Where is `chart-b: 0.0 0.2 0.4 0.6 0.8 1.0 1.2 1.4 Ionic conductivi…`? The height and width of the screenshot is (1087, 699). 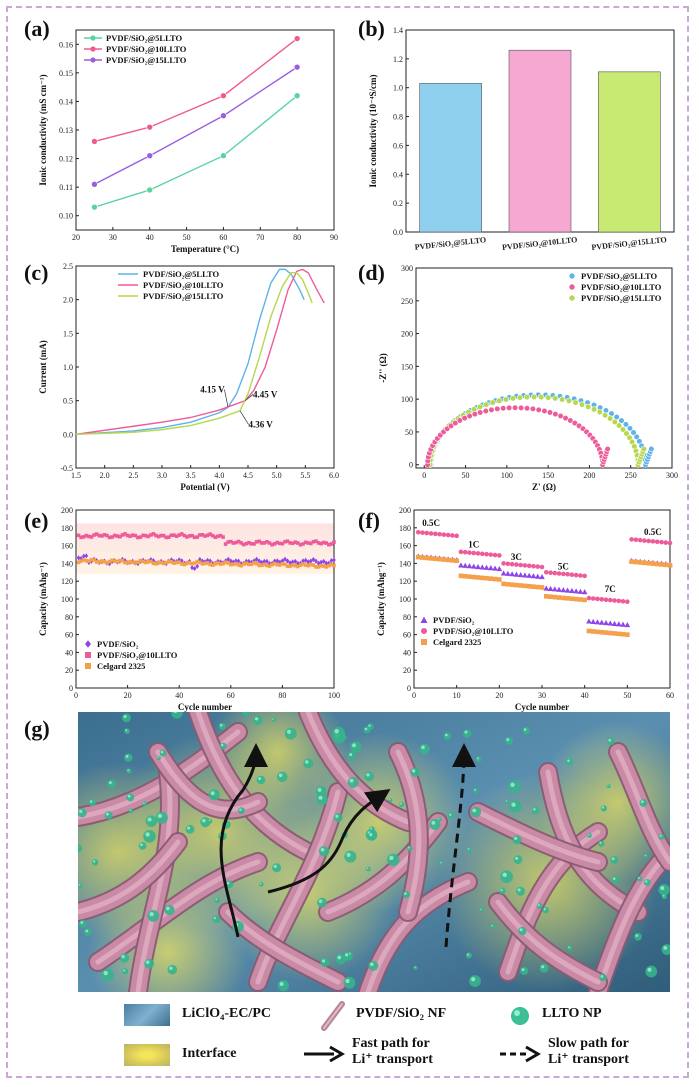 chart-b: 0.0 0.2 0.4 0.6 0.8 1.0 1.2 1.4 Ionic conductivi… is located at coordinates (521, 139).